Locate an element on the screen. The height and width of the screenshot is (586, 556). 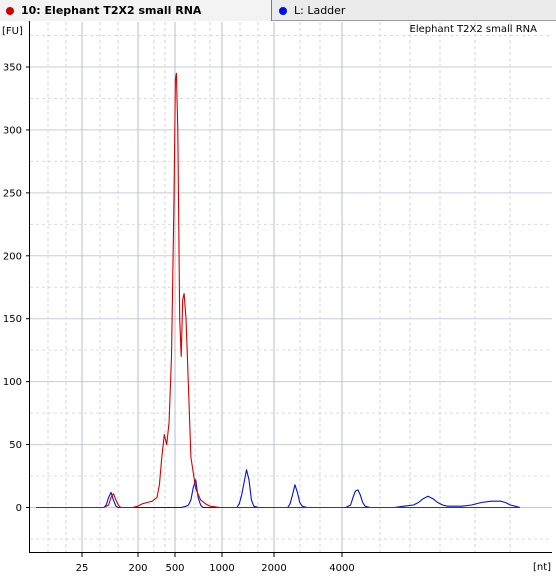
sample-dot-icon is located at coordinates (10, 10).